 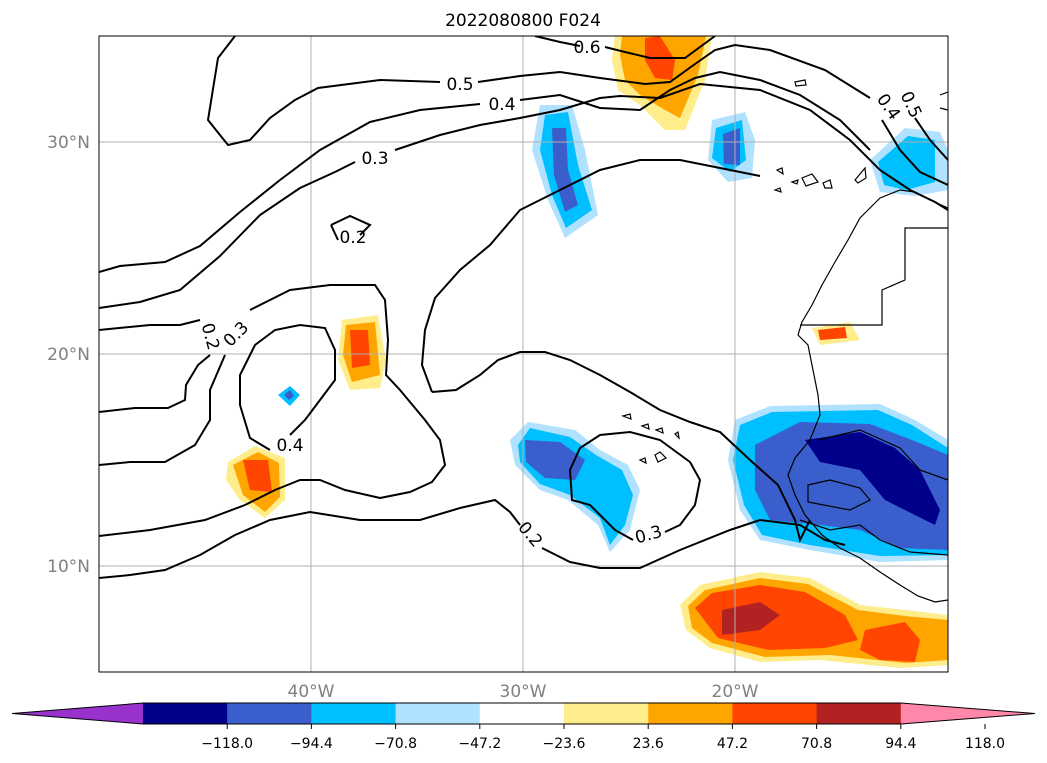 What do you see at coordinates (360, 349) in the screenshot?
I see `shade-warm-37w-core` at bounding box center [360, 349].